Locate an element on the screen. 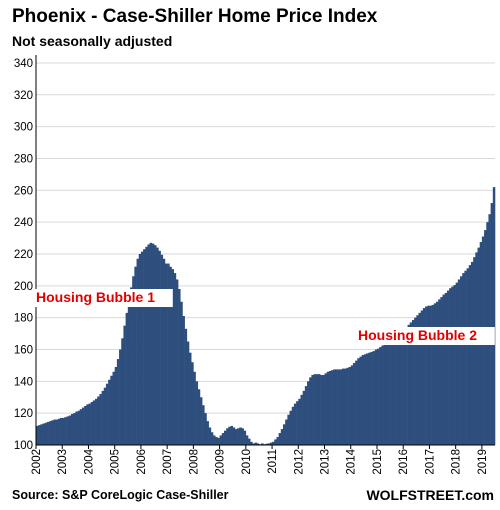 Image resolution: width=500 pixels, height=510 pixels. y-tick-label: 120 is located at coordinates (23, 414).